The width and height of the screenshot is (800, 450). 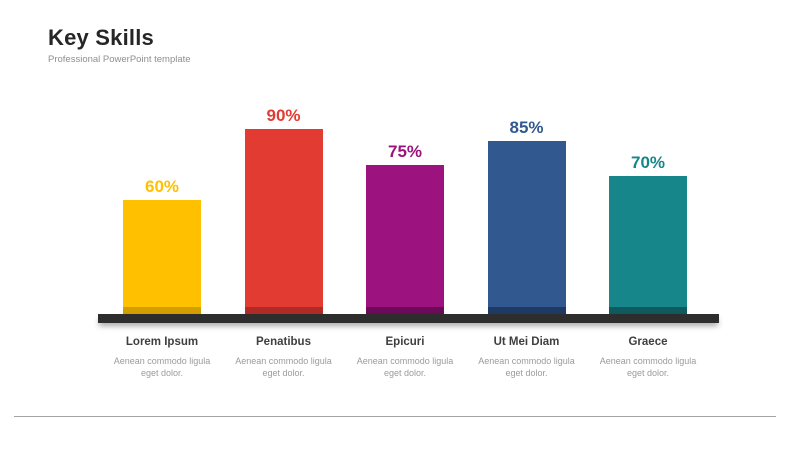 What do you see at coordinates (162, 342) in the screenshot?
I see `category-name: Lorem Ipsum` at bounding box center [162, 342].